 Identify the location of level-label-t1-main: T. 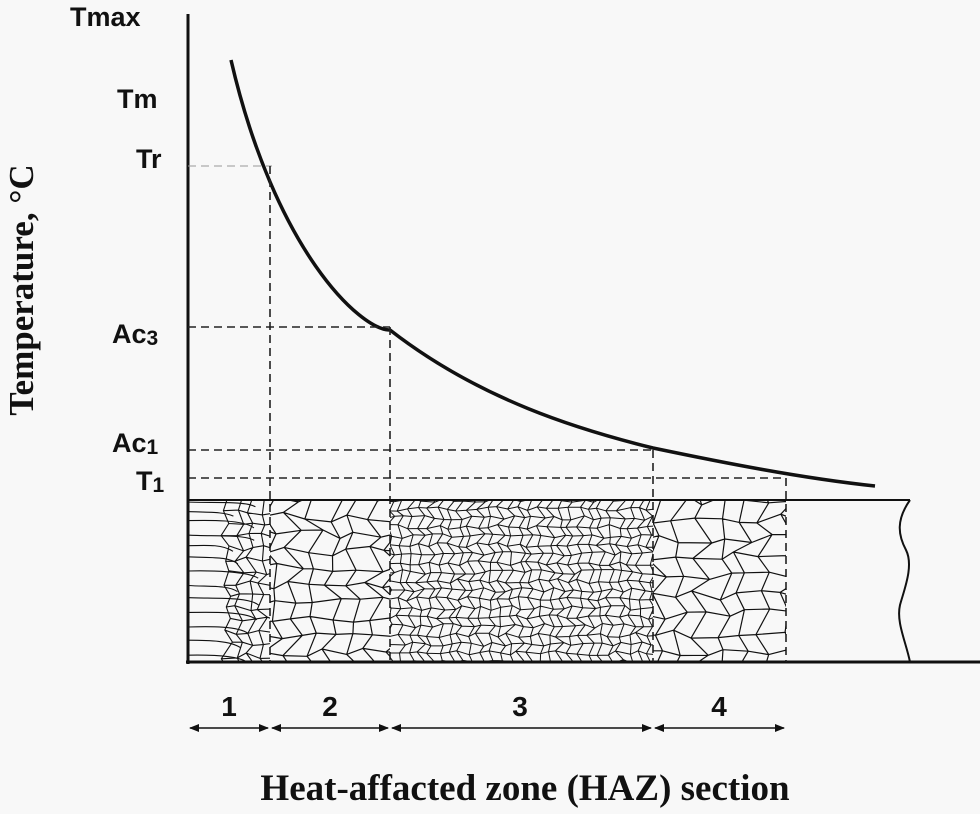
(144, 481).